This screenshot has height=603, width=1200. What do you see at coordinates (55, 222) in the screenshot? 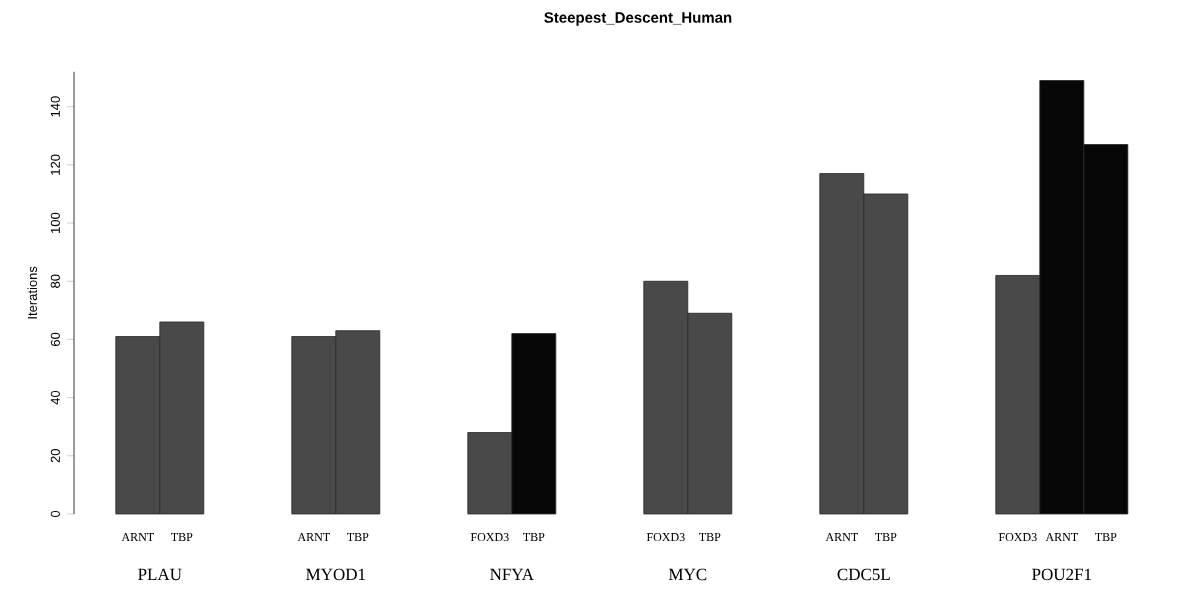
I see `y-tick-label: 100` at bounding box center [55, 222].